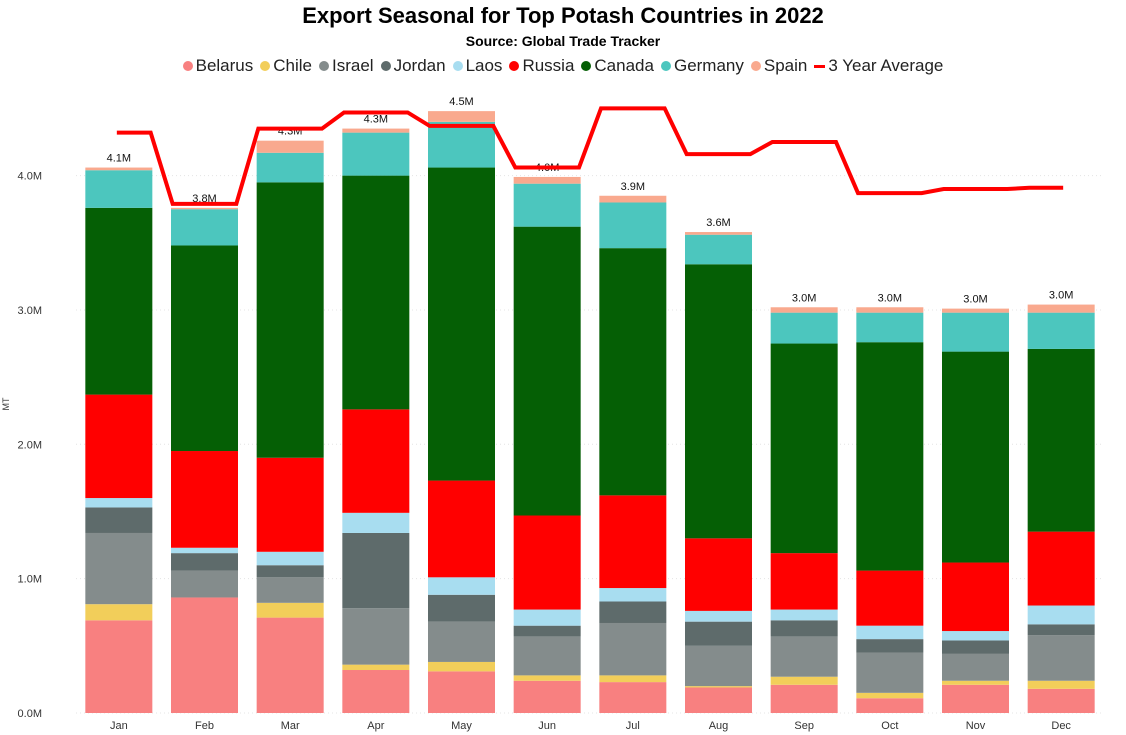 The image size is (1126, 735). I want to click on legend-item-laos: Laos, so click(477, 66).